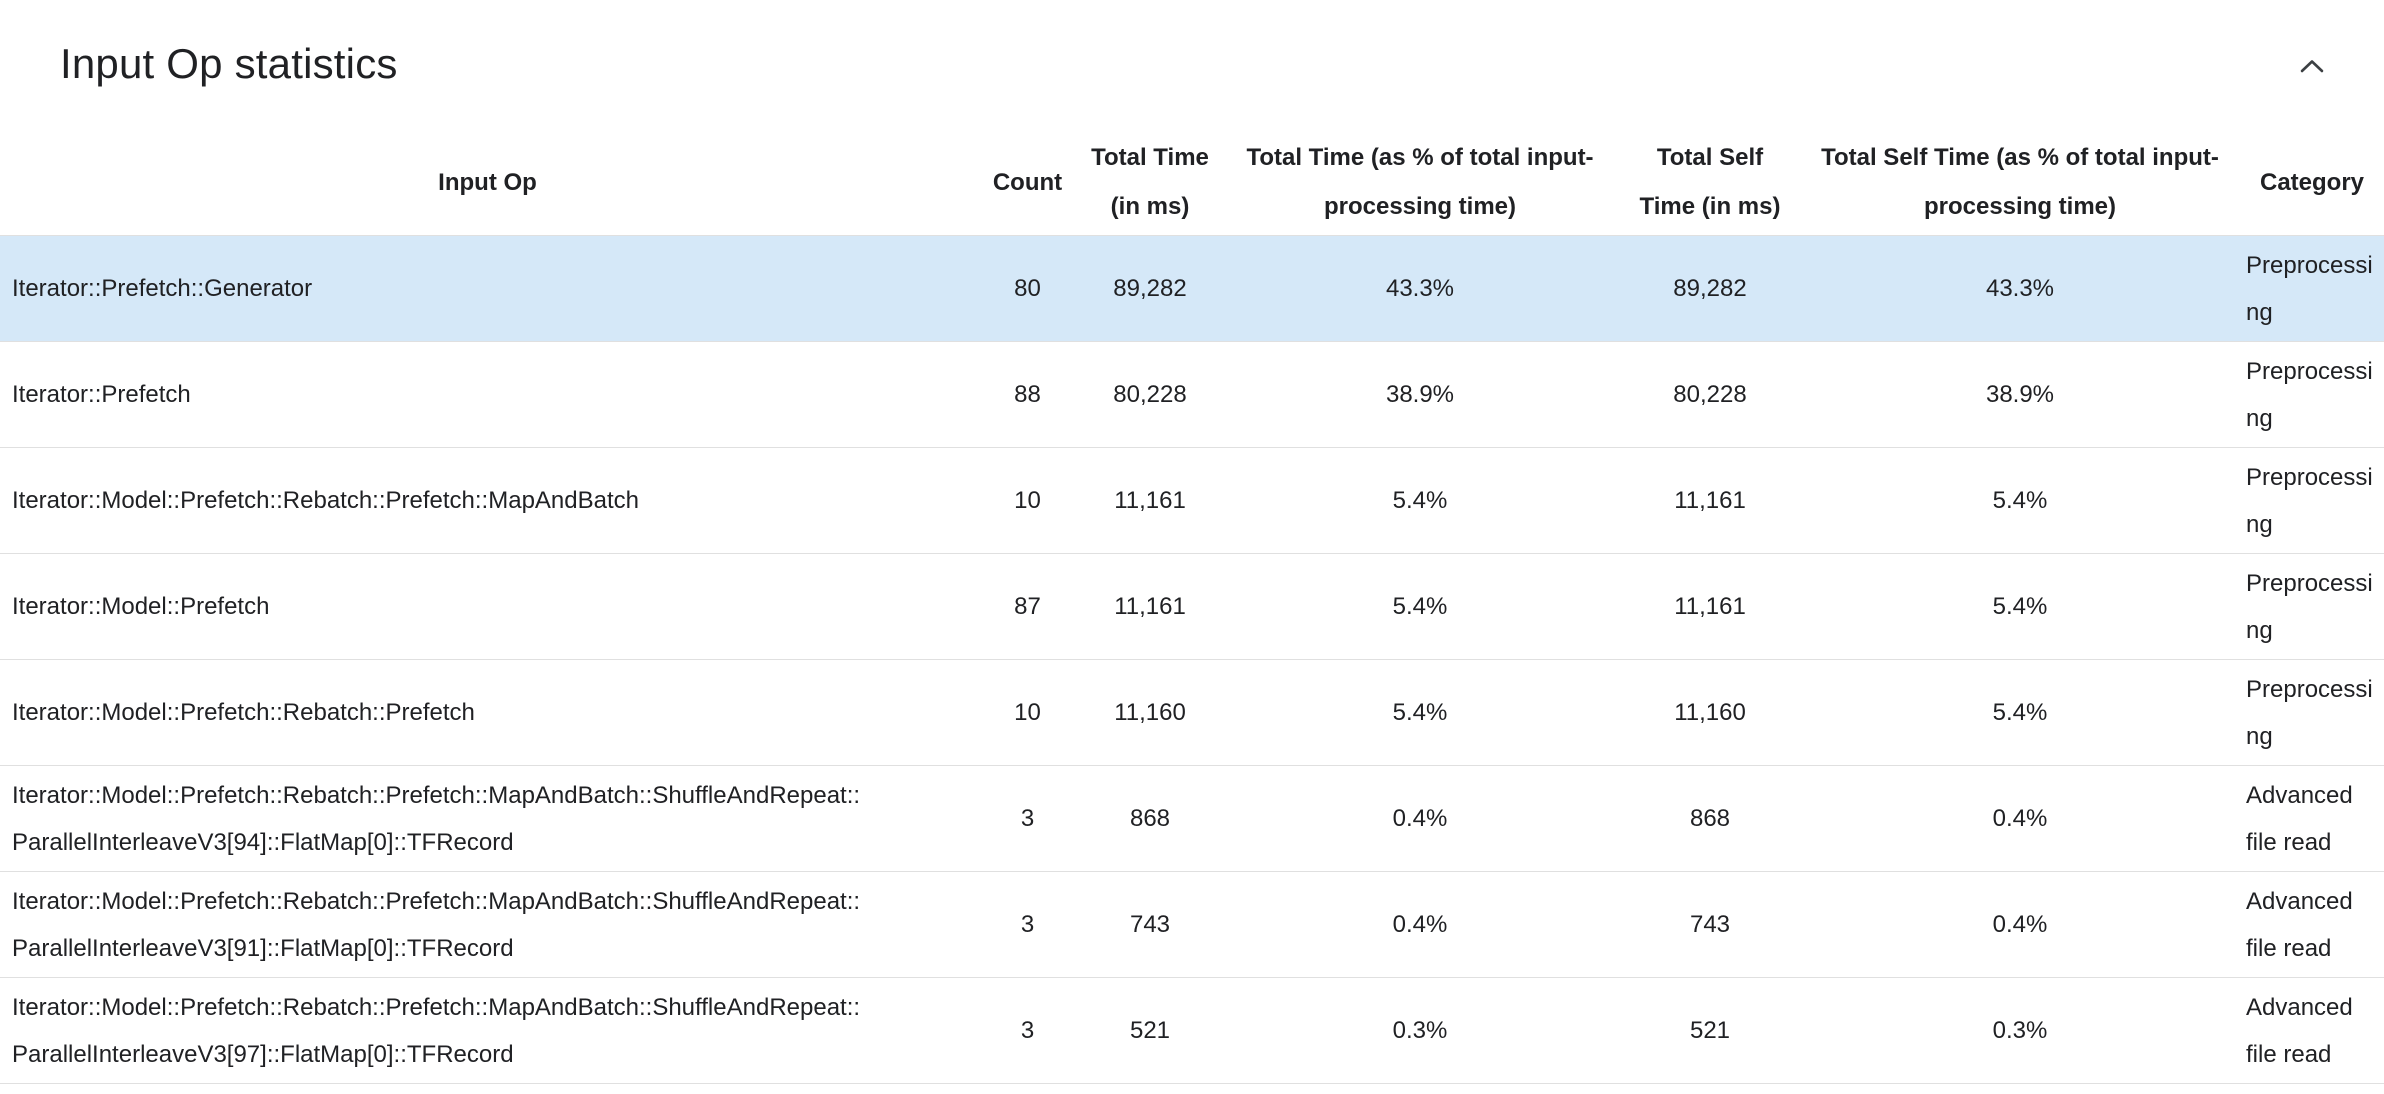 The height and width of the screenshot is (1094, 2384). I want to click on input-op-statistics-section-header: Input Op statistics, so click(1192, 64).